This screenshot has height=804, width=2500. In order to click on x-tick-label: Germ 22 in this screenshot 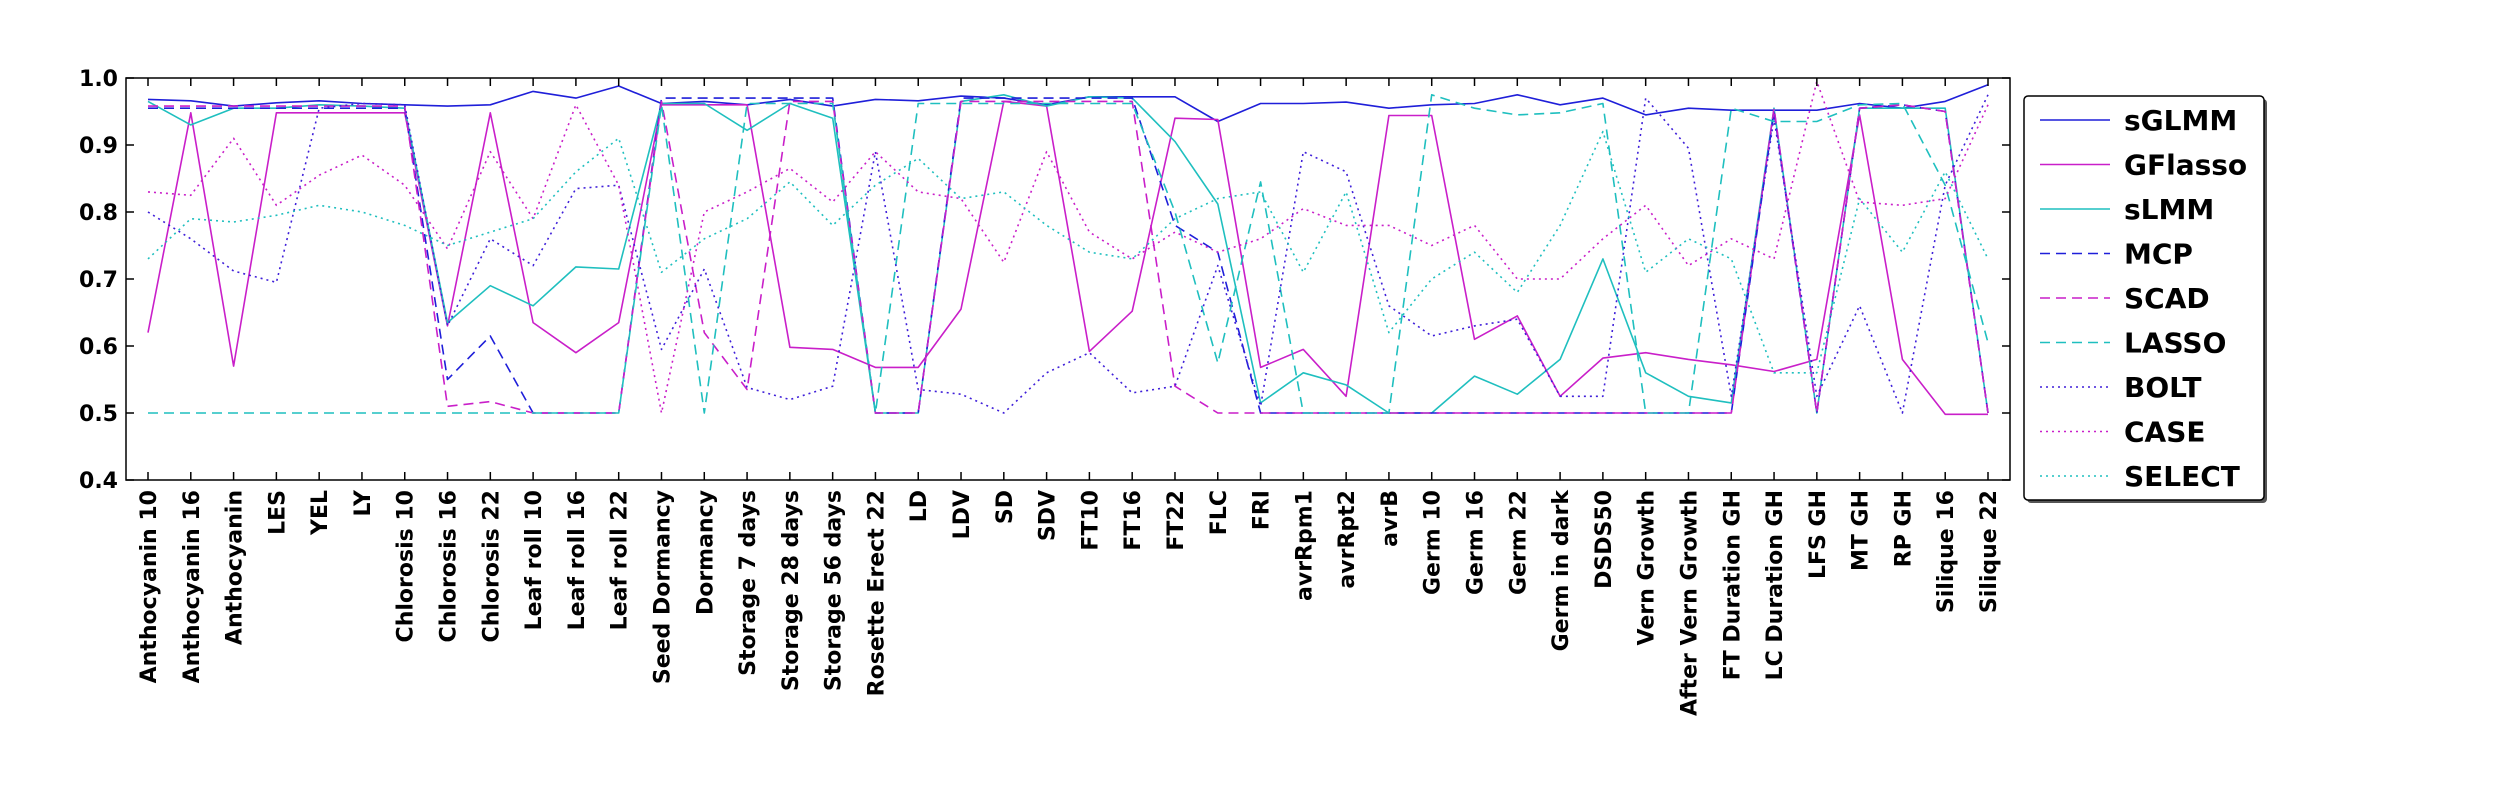, I will do `click(1518, 542)`.